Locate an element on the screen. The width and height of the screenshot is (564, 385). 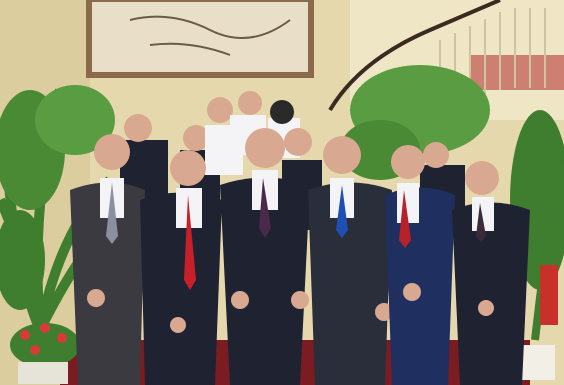
flower-pot-left is located at coordinates (45, 353).